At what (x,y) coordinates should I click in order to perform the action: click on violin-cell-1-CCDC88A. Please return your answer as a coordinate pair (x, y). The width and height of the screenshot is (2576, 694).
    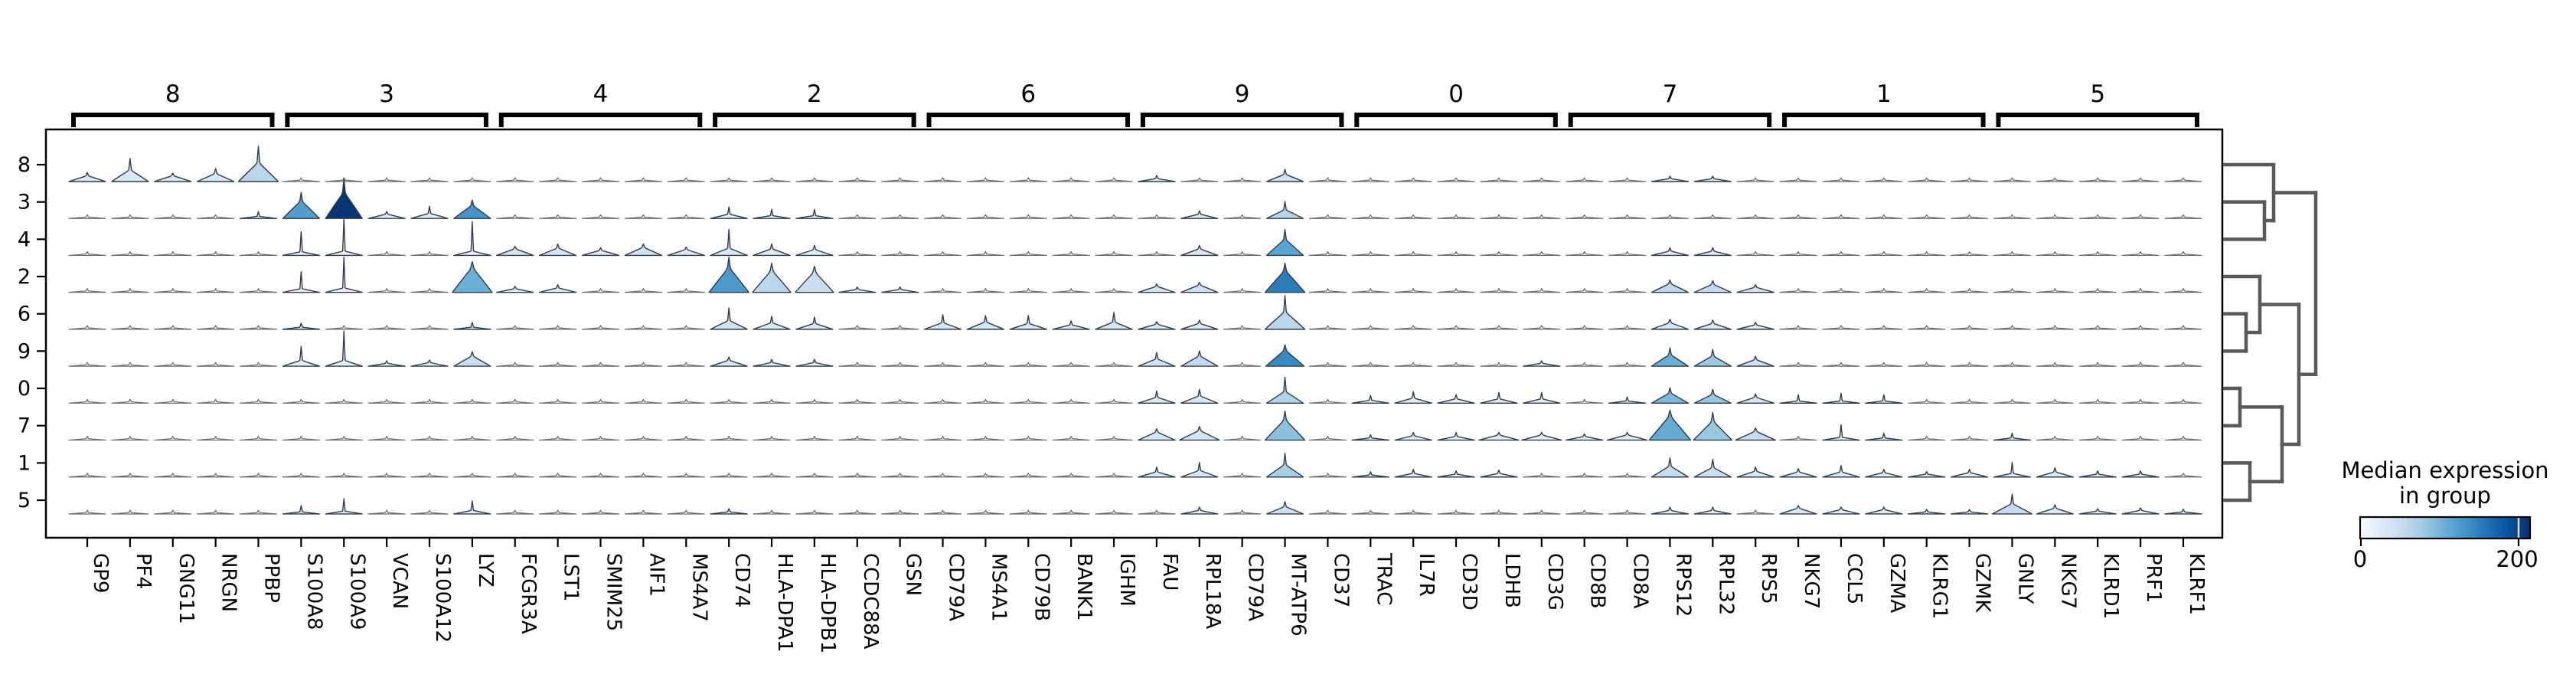
    Looking at the image, I should click on (857, 475).